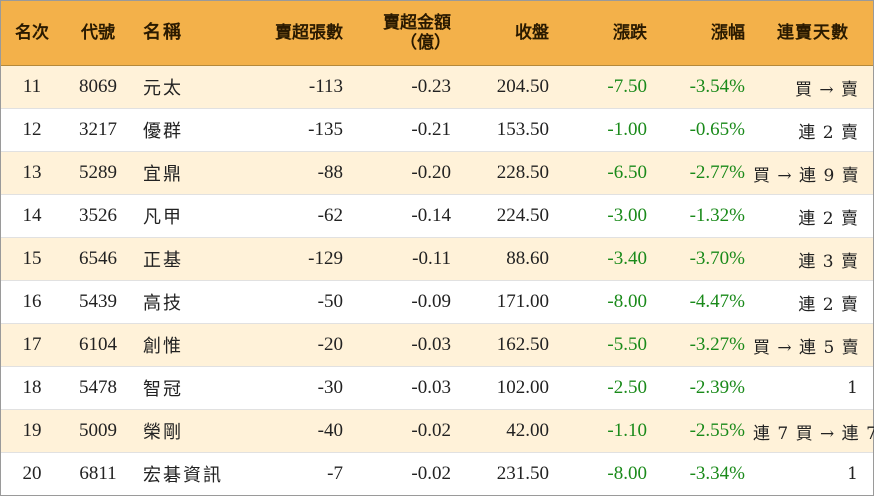 The height and width of the screenshot is (496, 874). Describe the element at coordinates (187, 173) in the screenshot. I see `name-cell: 宜鼎` at that location.